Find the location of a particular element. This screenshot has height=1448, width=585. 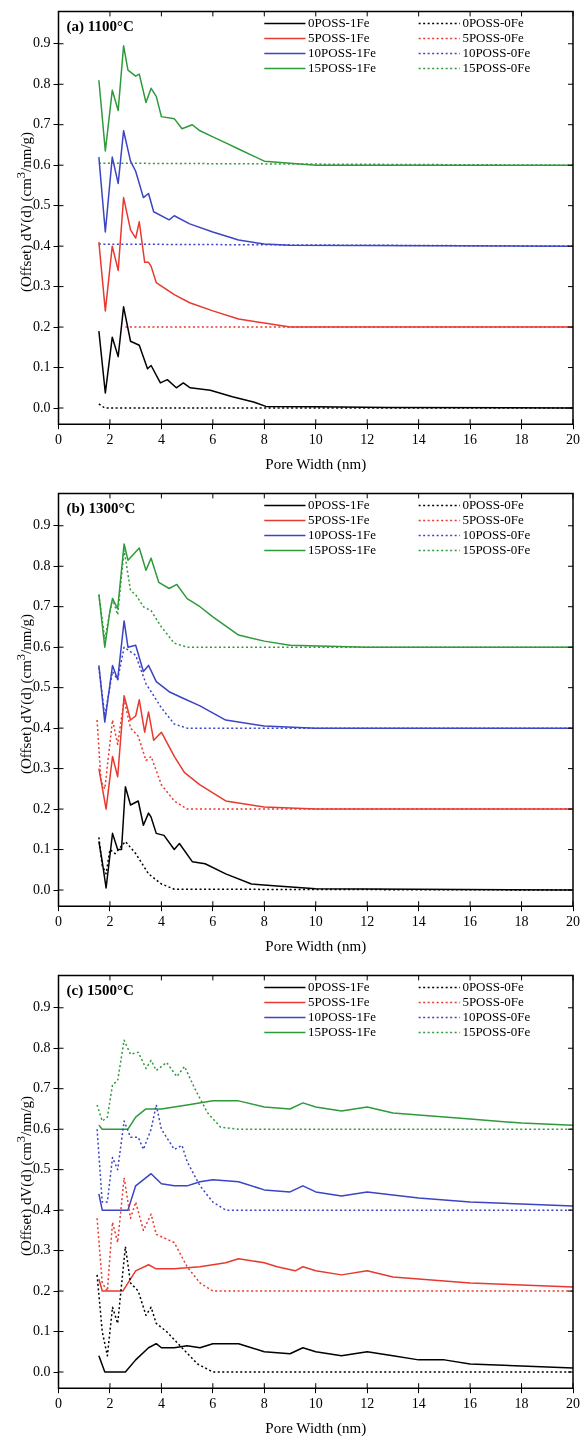

line-series is located at coordinates (334, 1084).